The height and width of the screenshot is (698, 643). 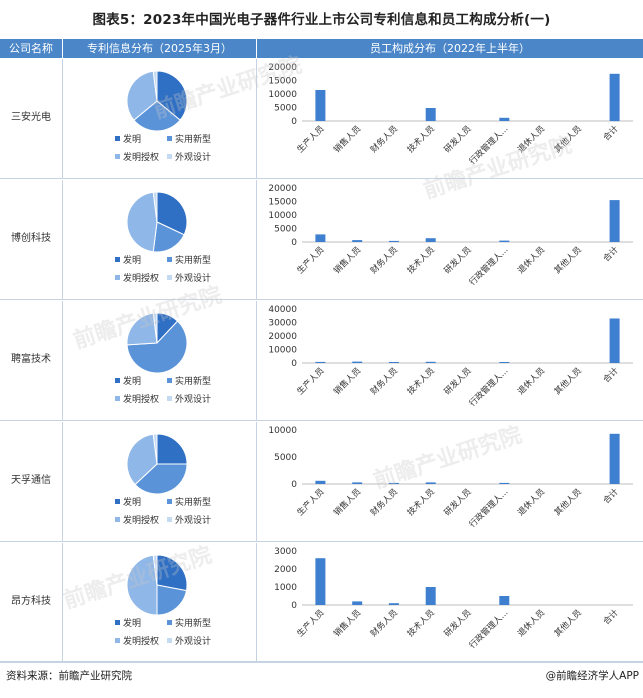 I want to click on header-staff: 员工构成分布（2022年上半年）, so click(x=450, y=48).